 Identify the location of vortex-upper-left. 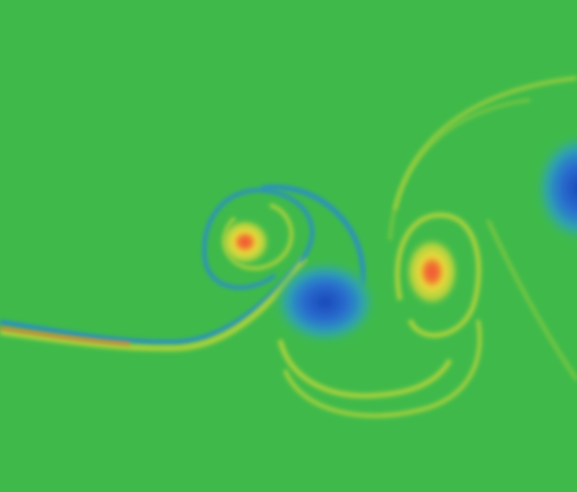
(284, 237).